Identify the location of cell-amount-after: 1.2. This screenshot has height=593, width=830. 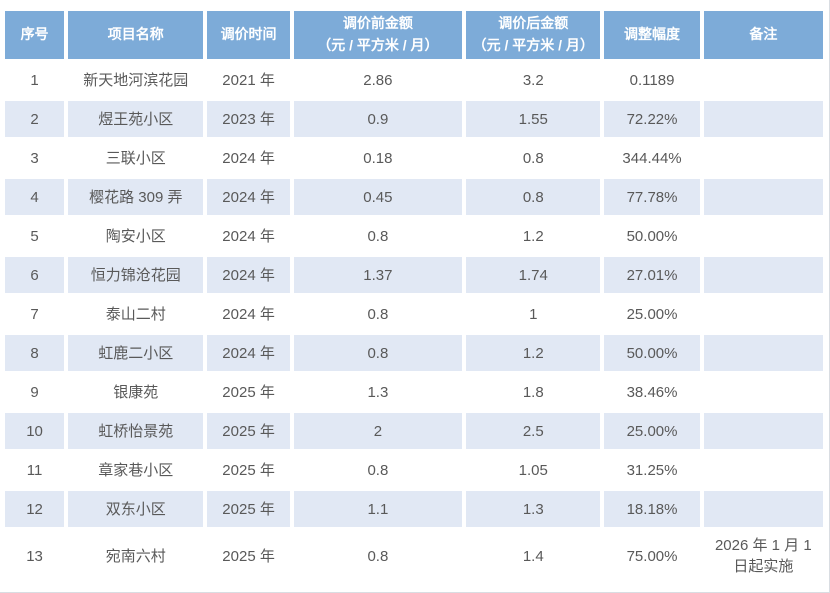
(533, 353).